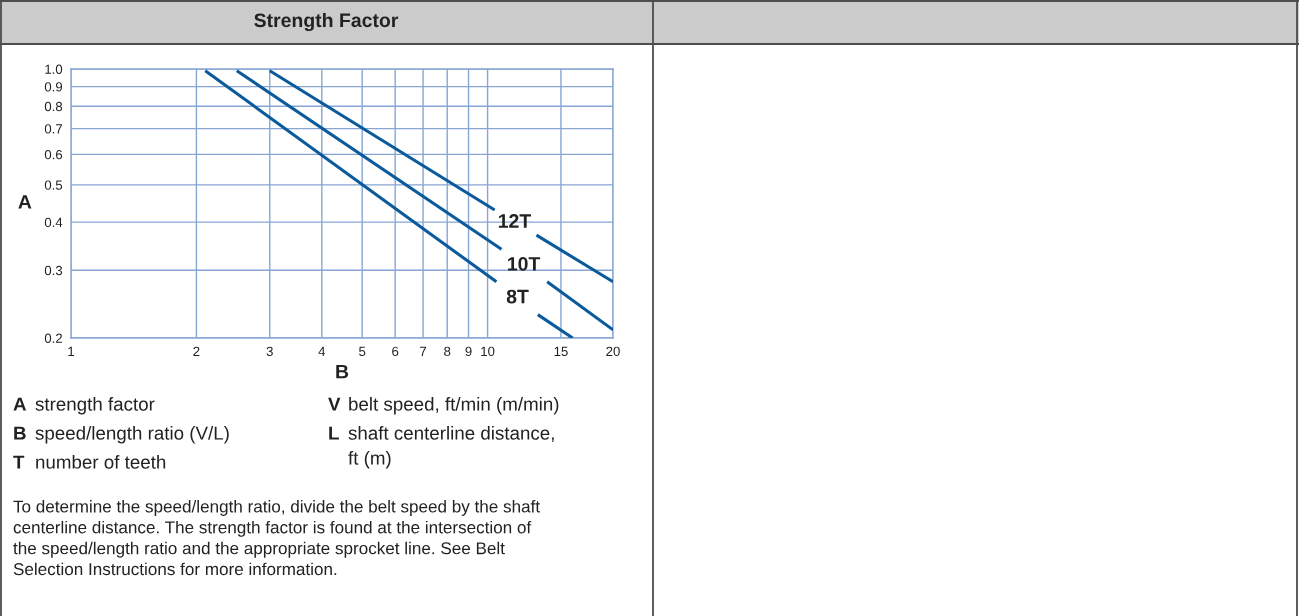  I want to click on y-tick-label: 0.4, so click(53, 222).